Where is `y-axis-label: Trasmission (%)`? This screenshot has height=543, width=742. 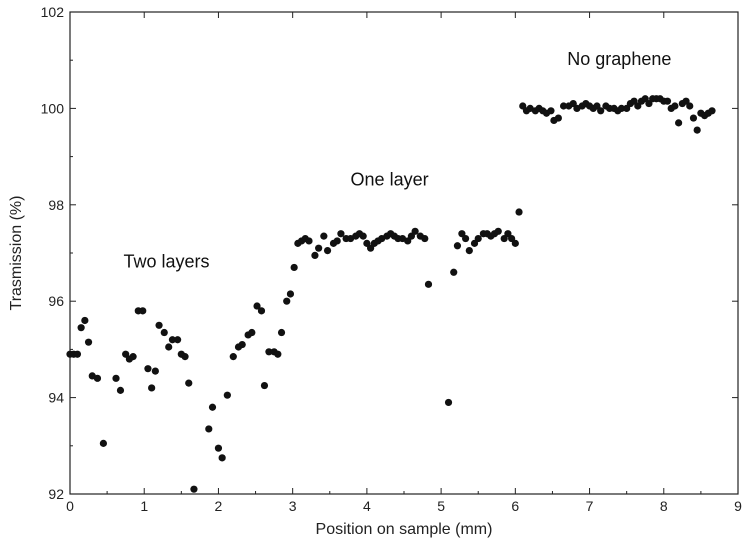
y-axis-label: Trasmission (%) is located at coordinates (16, 253).